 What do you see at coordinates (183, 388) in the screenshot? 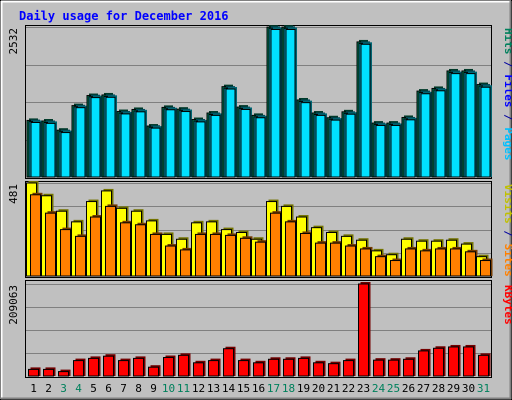
I see `x-tick-label-day-11: 11` at bounding box center [183, 388].